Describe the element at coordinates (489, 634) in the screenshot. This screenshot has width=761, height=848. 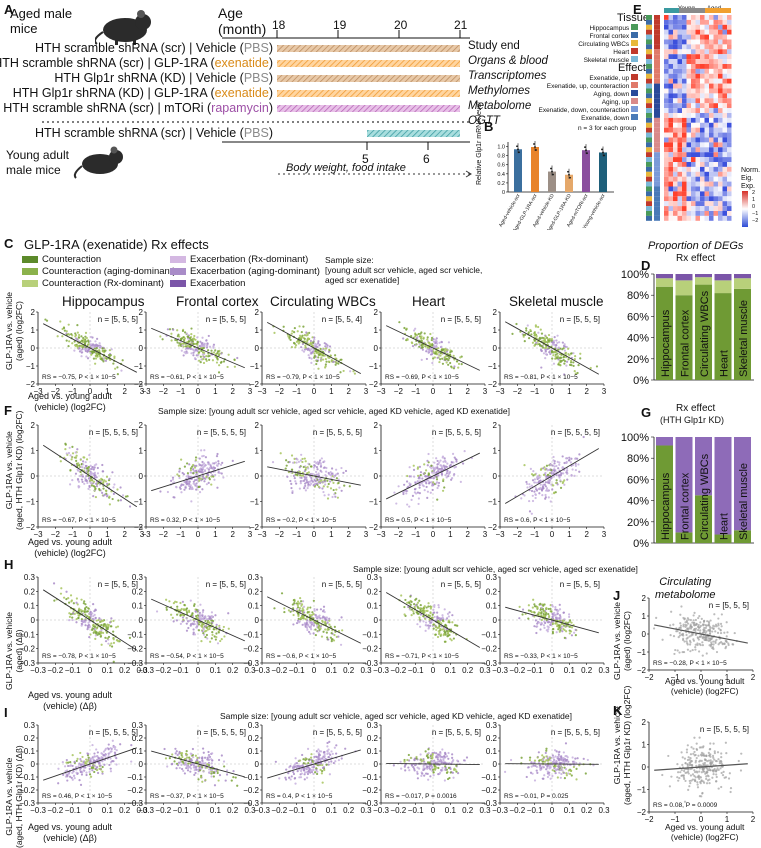
I see `y-tick-label: −0.1` at that location.